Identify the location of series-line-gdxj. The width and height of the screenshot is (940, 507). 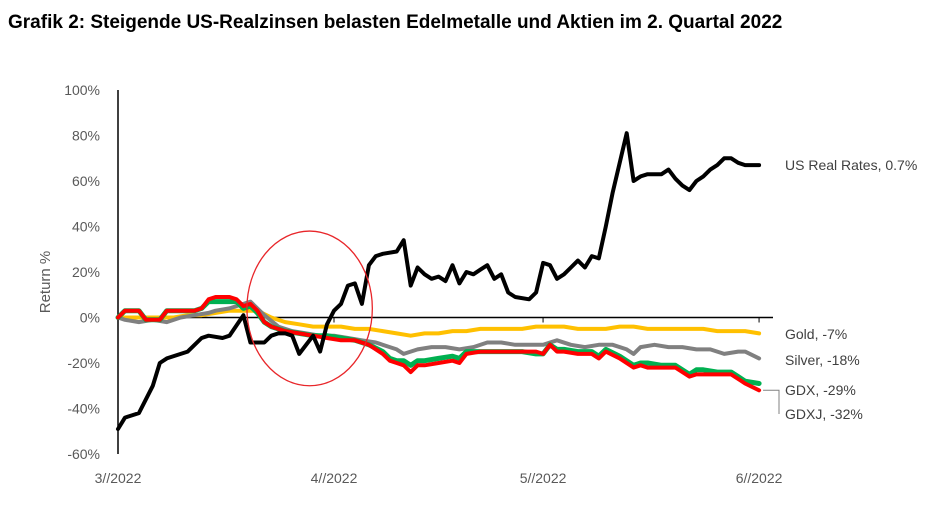
(439, 344).